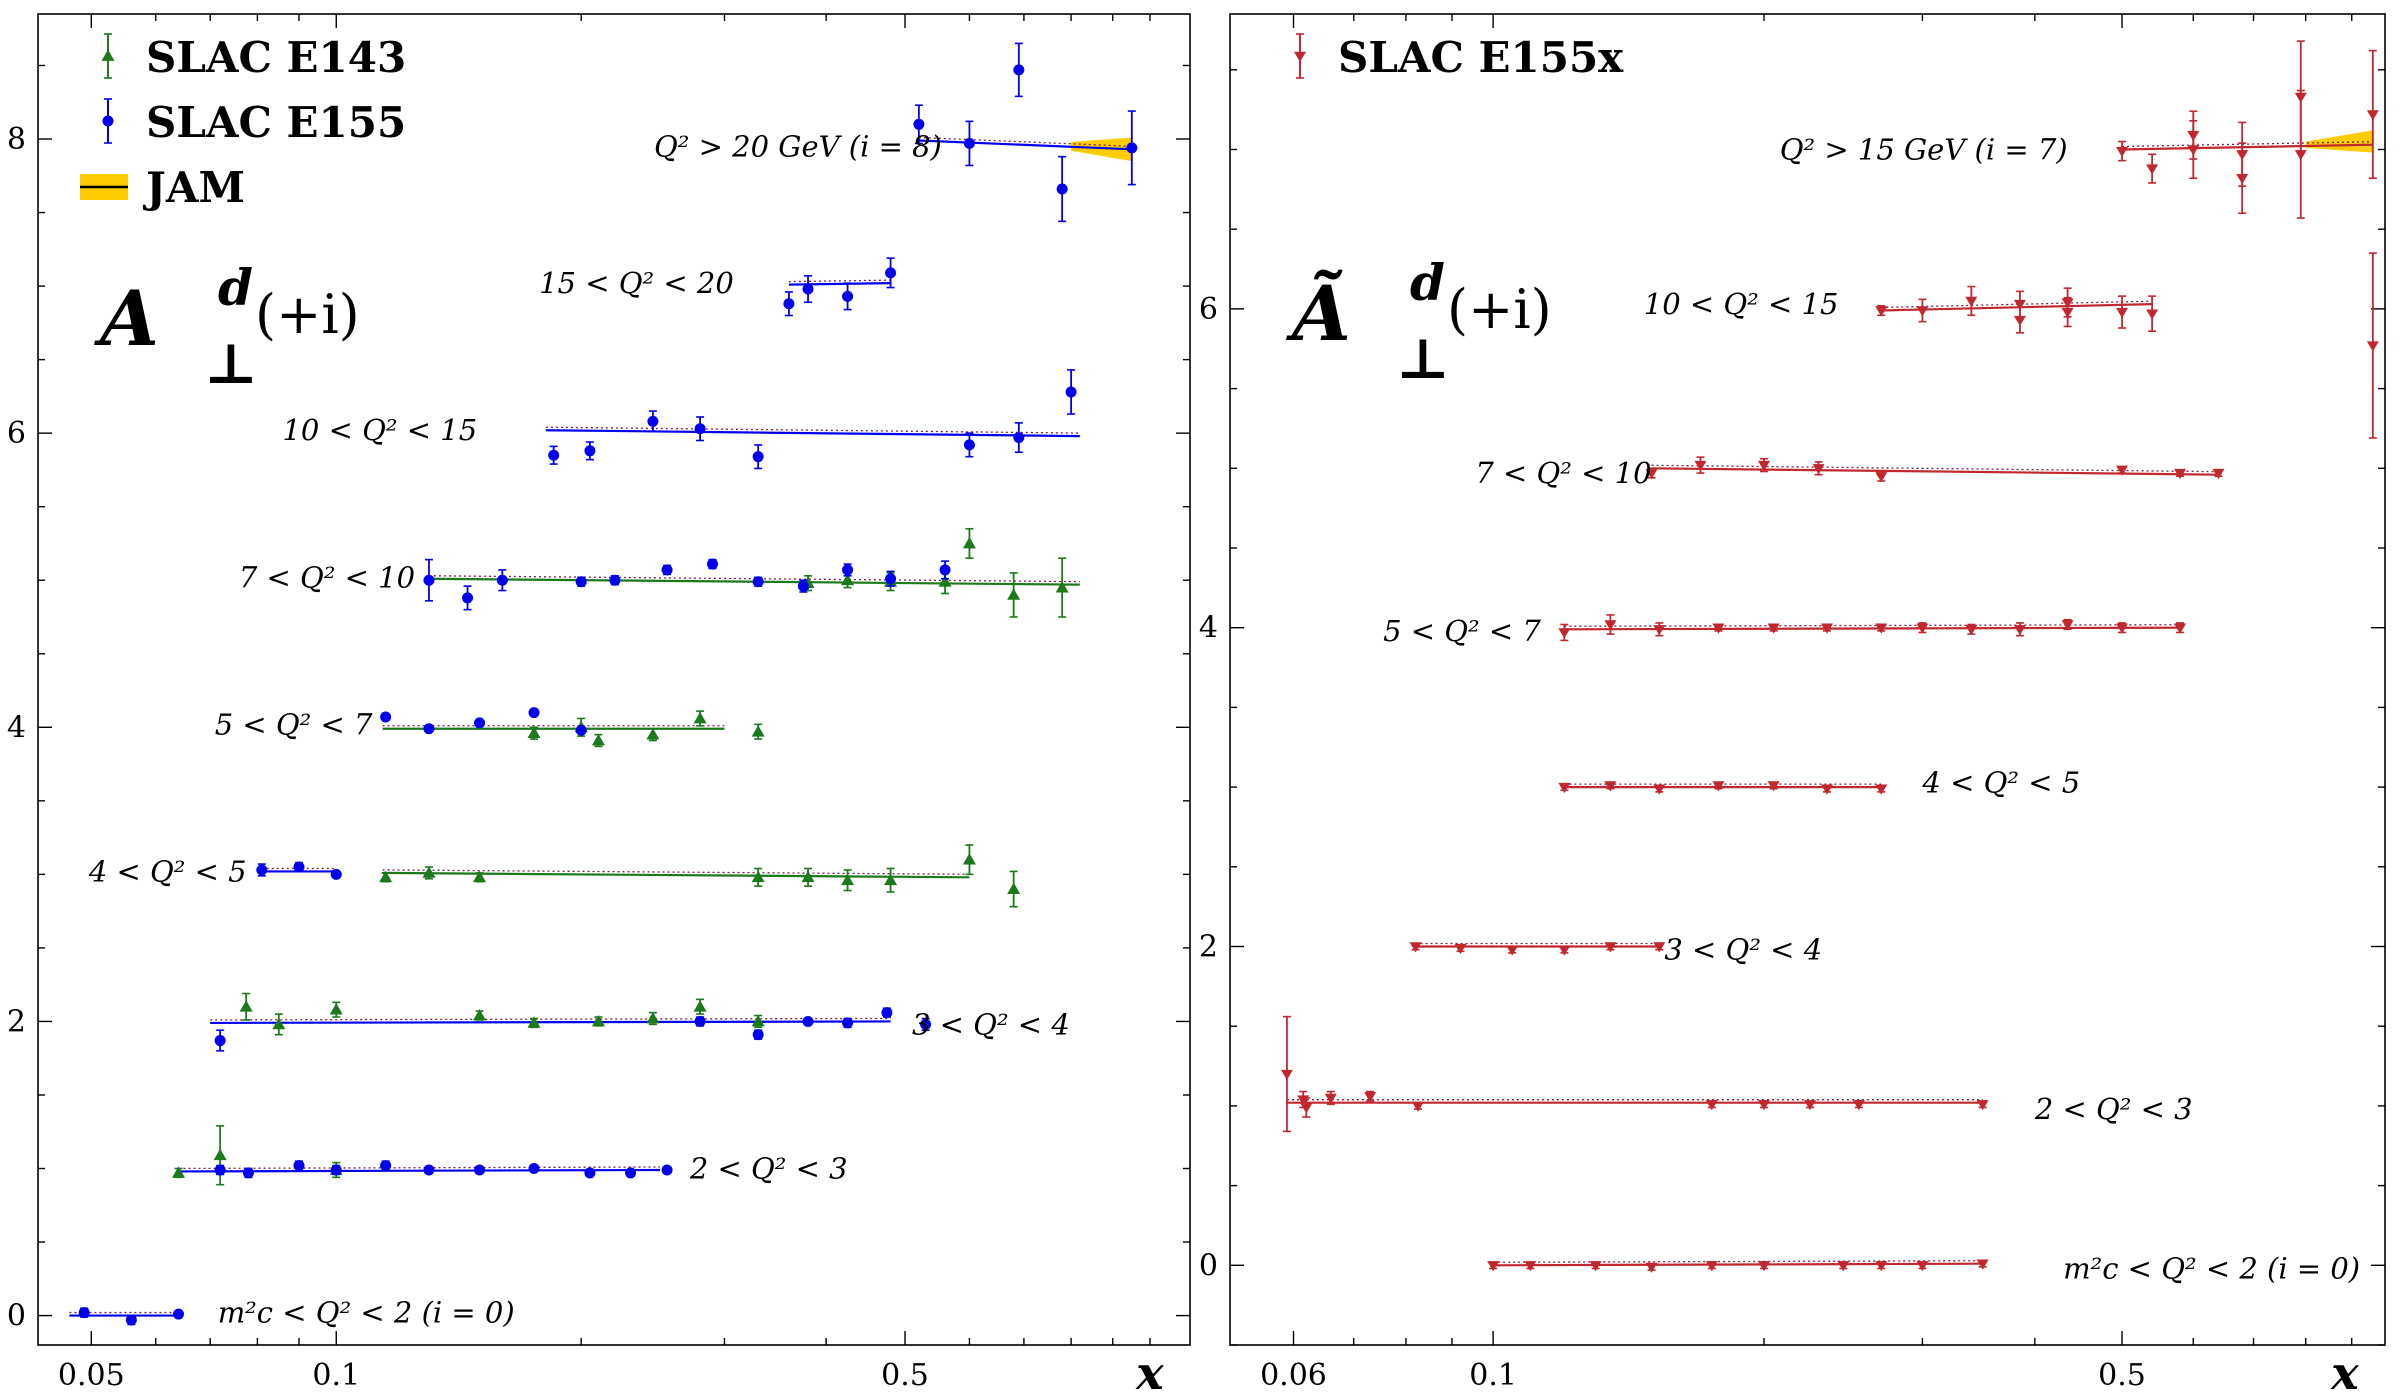  Describe the element at coordinates (276, 122) in the screenshot. I see `legend-label: SLAC E155` at that location.